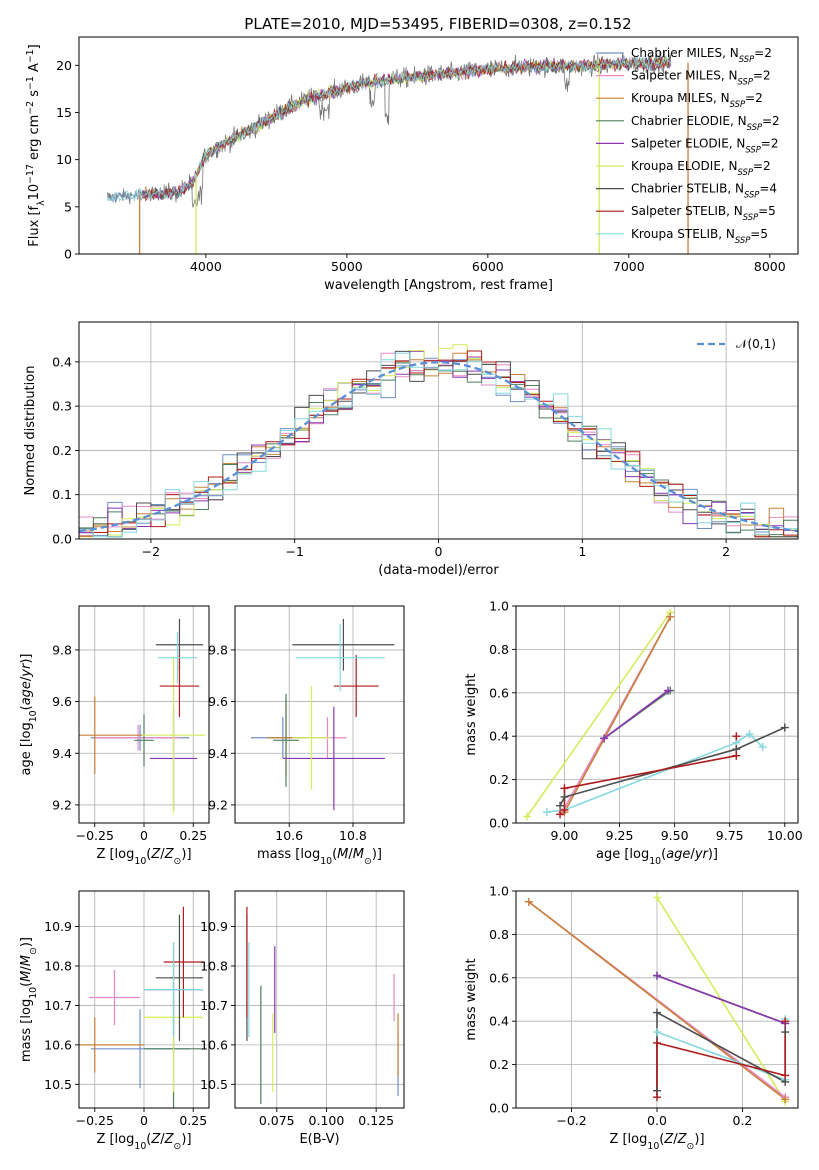  What do you see at coordinates (785, 835) in the screenshot?
I see `x-tick-label: 10.00` at bounding box center [785, 835].